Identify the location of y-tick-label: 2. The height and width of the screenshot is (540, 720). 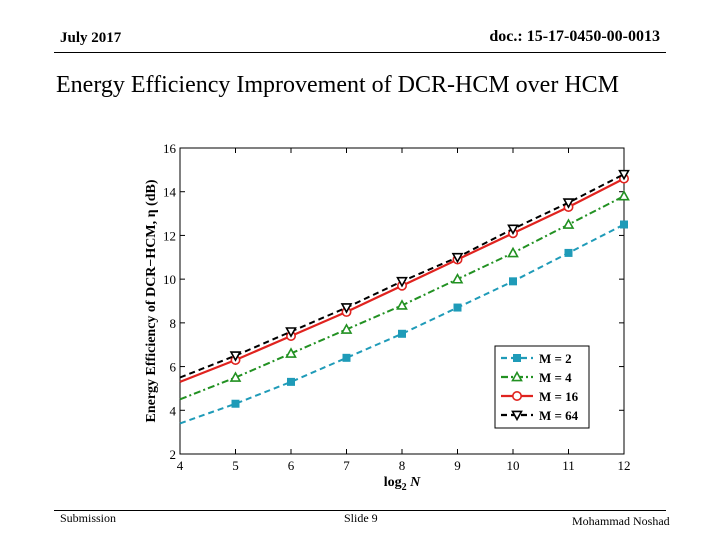
(173, 454).